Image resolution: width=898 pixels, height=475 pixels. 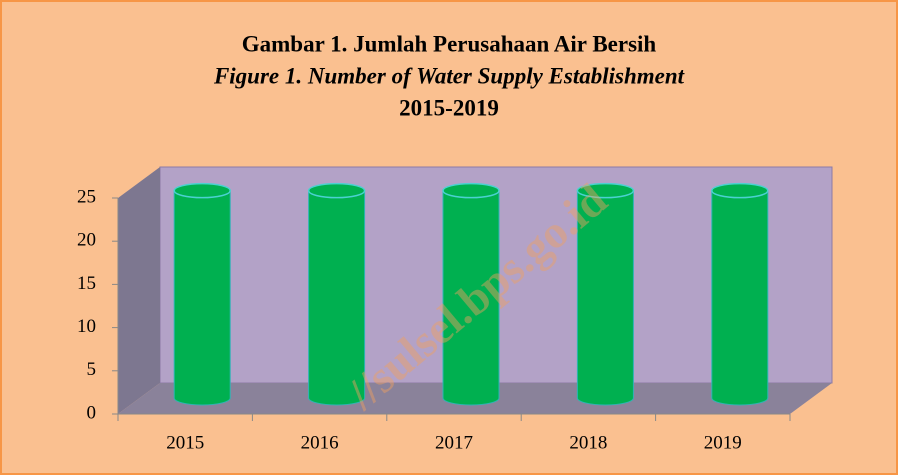 I want to click on y-tick-label: 25, so click(x=86, y=196).